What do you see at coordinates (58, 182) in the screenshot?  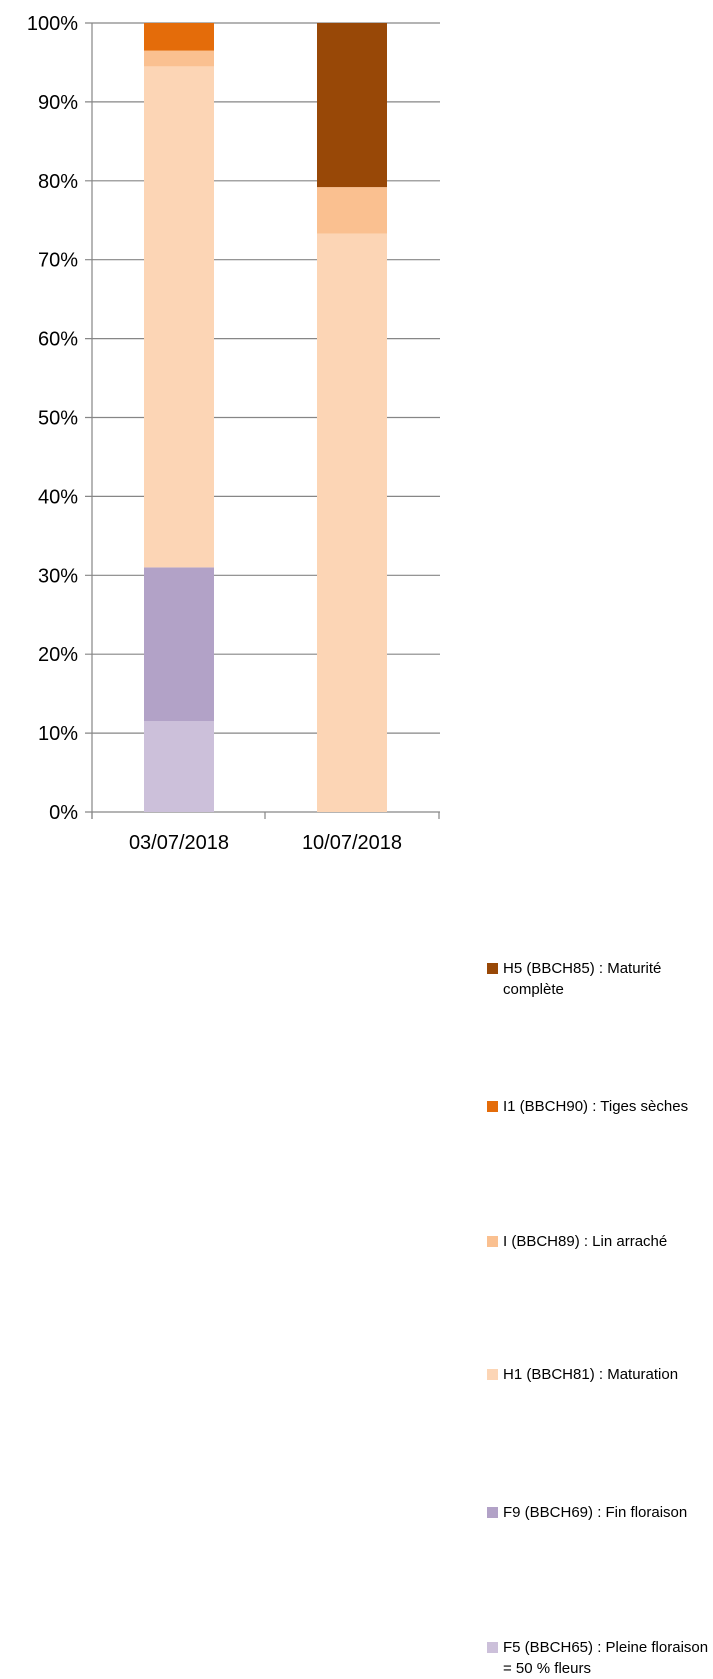 I see `y-tick-label: 80%` at bounding box center [58, 182].